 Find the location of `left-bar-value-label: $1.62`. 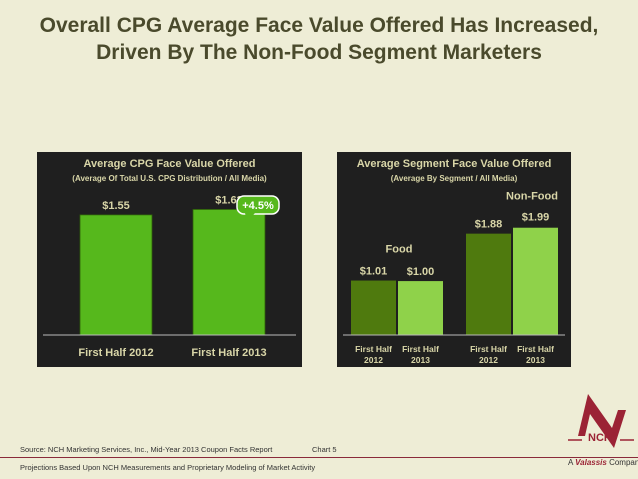

left-bar-value-label: $1.62 is located at coordinates (229, 200).